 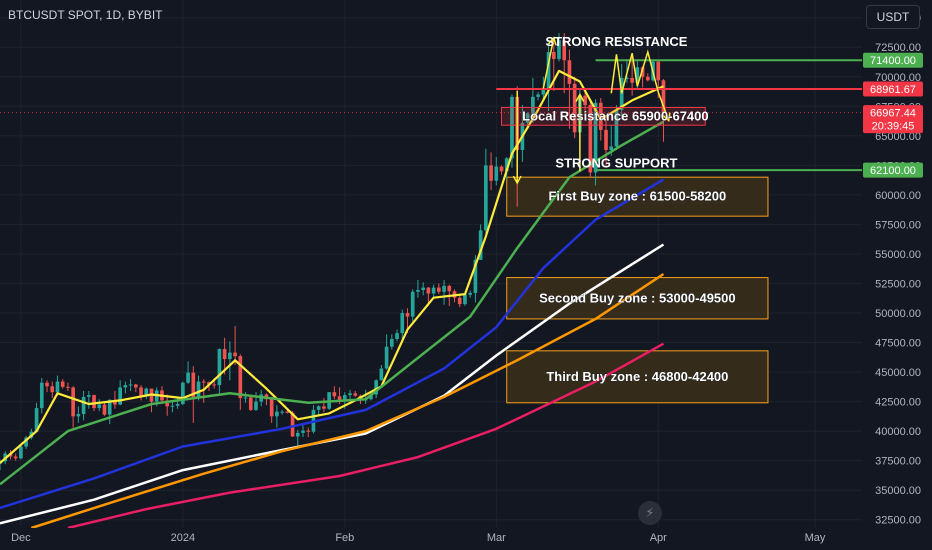 I want to click on zone-label: First Buy zone : 61500-58200, so click(x=637, y=196).